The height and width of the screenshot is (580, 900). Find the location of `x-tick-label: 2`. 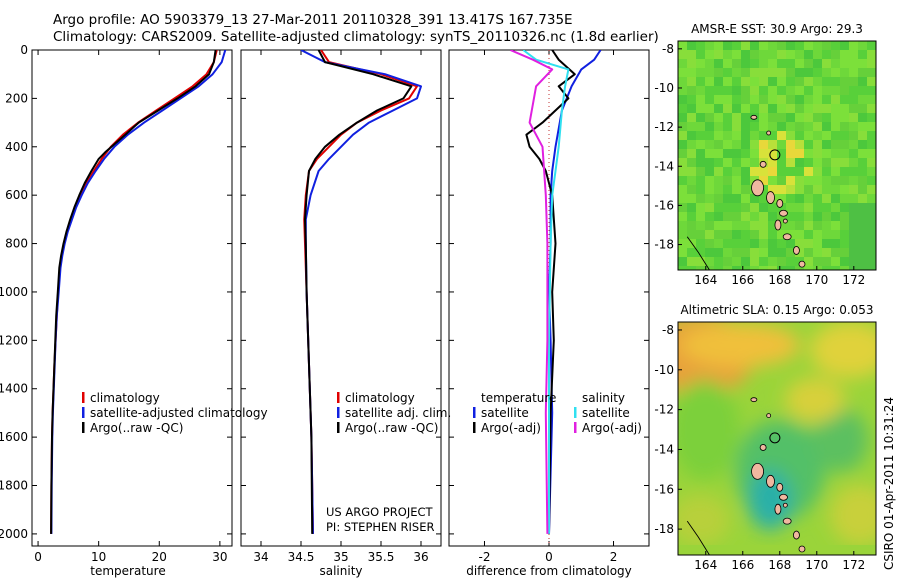

x-tick-label: 2 is located at coordinates (614, 557).